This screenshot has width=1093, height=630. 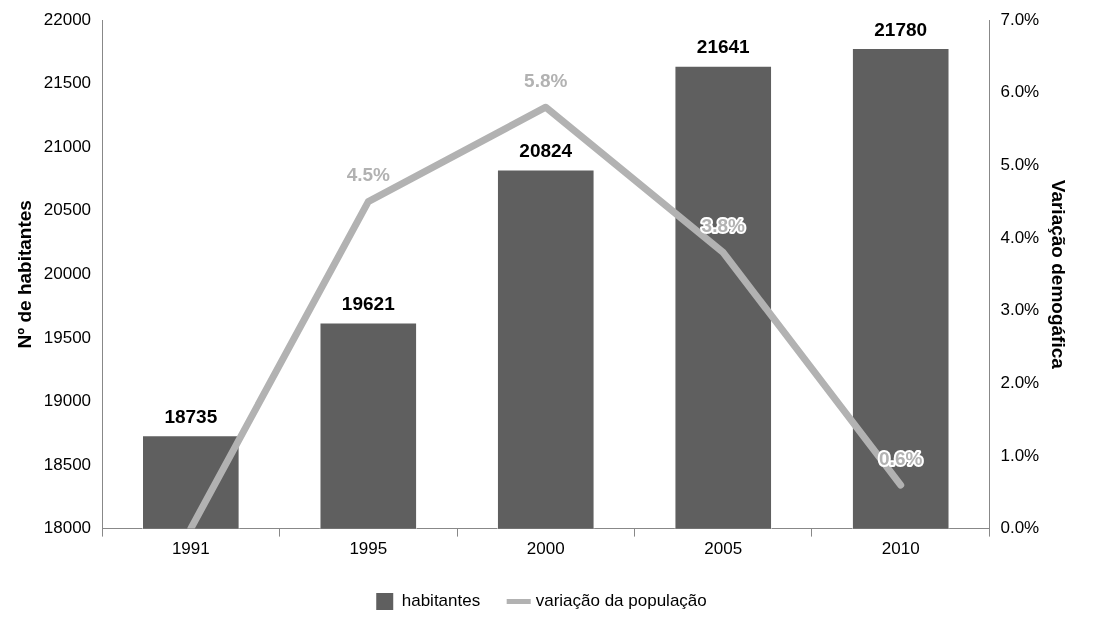 I want to click on data-label: 5.8%, so click(x=546, y=80).